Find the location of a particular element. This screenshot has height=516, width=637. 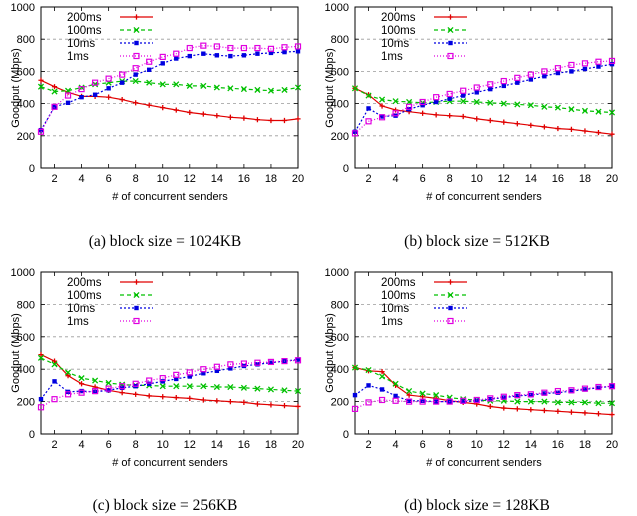

legend-label-d-1ms: 1ms is located at coordinates (392, 322).